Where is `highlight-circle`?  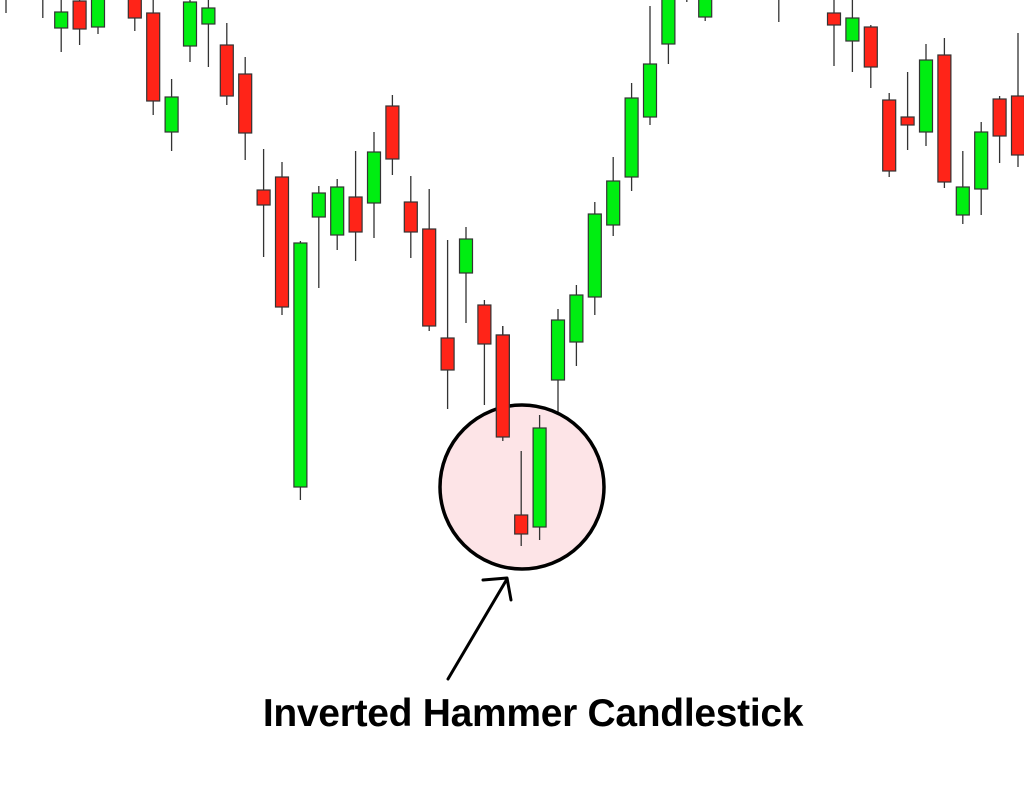
highlight-circle is located at coordinates (522, 487).